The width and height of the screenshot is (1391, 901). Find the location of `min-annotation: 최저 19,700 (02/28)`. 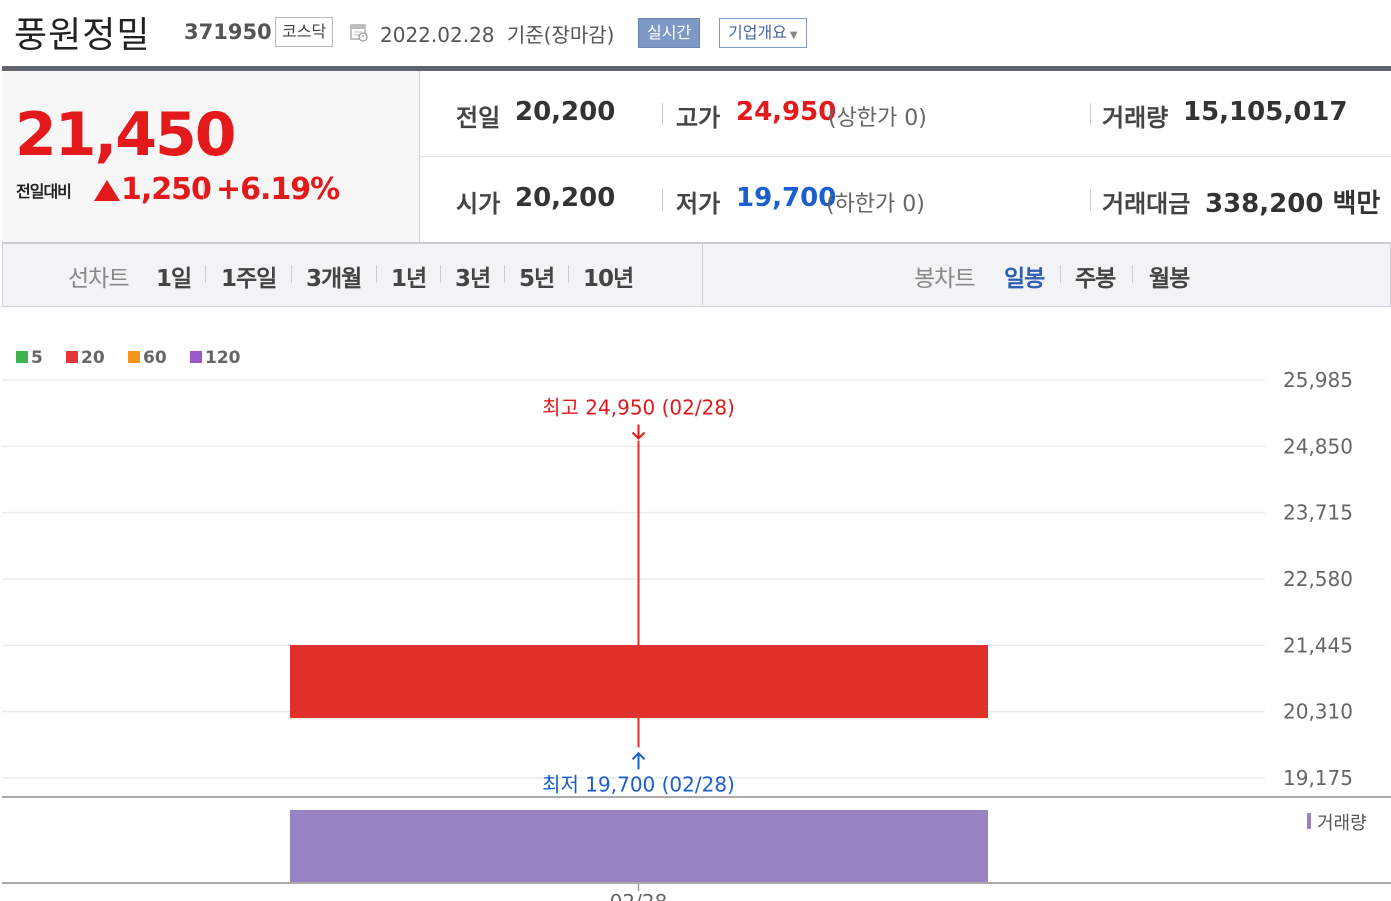

min-annotation: 최저 19,700 (02/28) is located at coordinates (638, 784).